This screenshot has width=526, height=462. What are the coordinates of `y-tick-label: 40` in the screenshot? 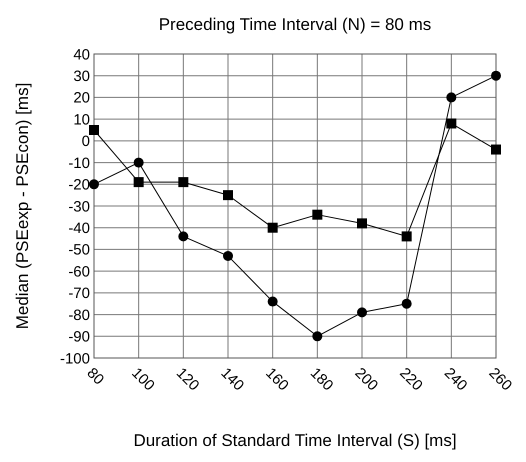 It's located at (81, 55).